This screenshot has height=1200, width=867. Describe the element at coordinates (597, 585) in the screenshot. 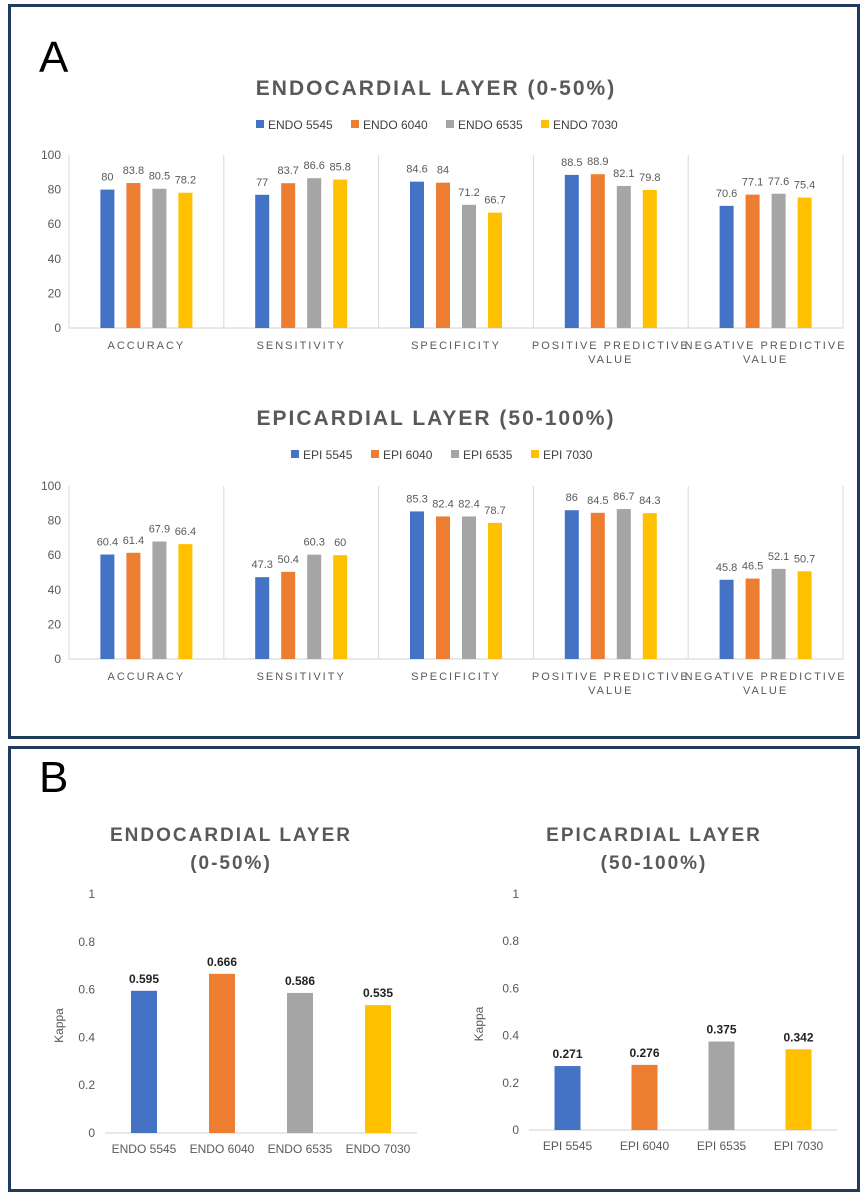

I see `bar-epi-6040-positive-predictive` at that location.